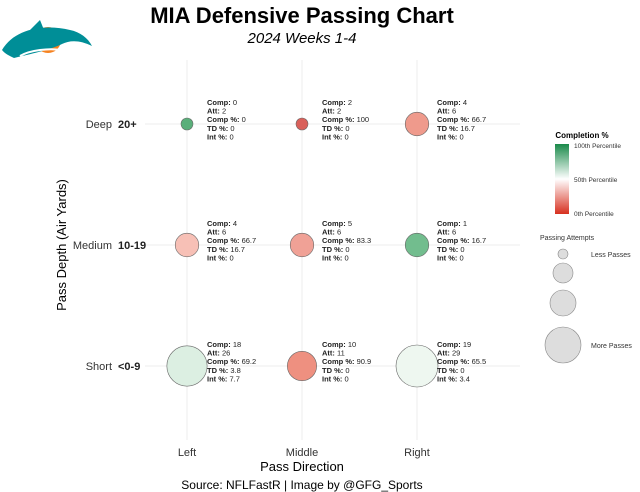  What do you see at coordinates (302, 124) in the screenshot?
I see `bubble-deep-middle` at bounding box center [302, 124].